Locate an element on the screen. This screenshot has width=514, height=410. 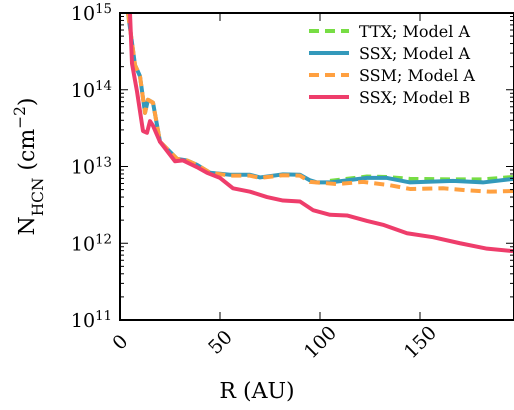
legend-label: TTX; Model A is located at coordinates (414, 31).